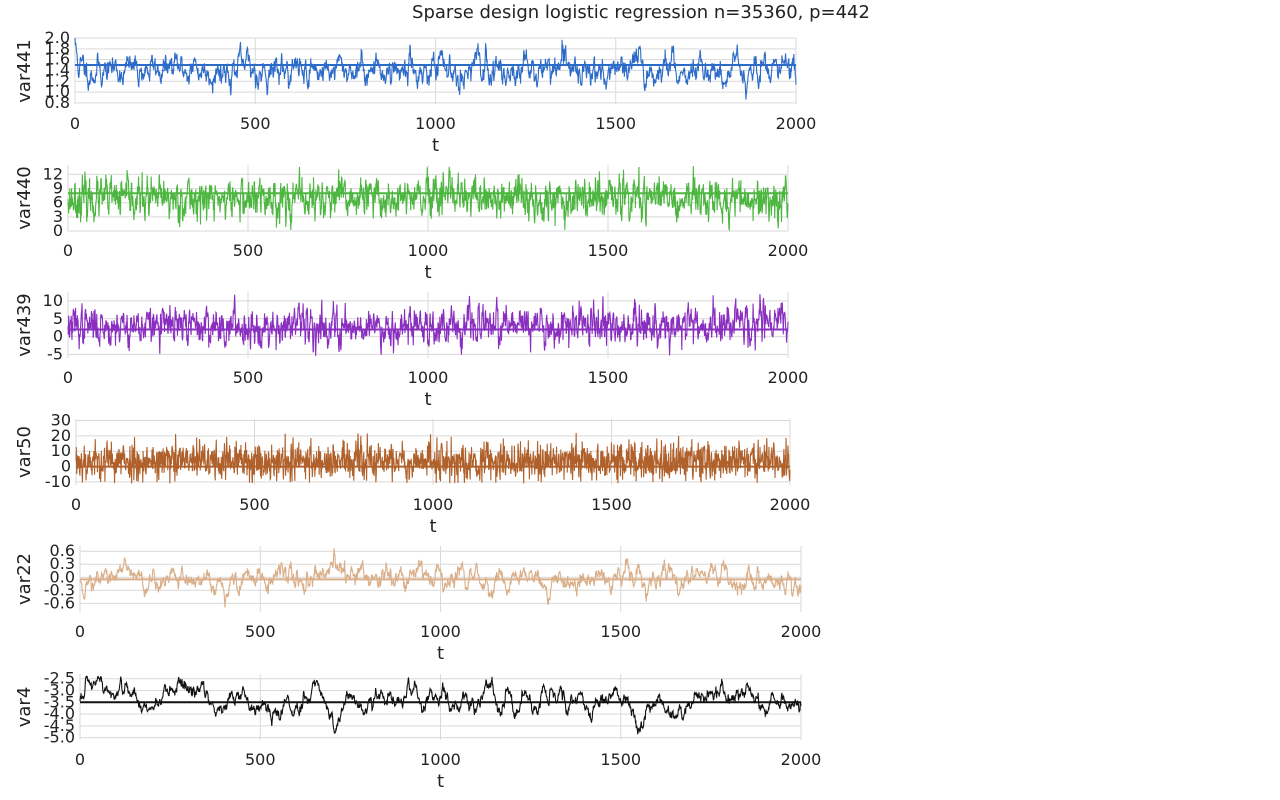 This screenshot has width=1280, height=800. What do you see at coordinates (57, 91) in the screenshot?
I see `y-tick-label: 1.0` at bounding box center [57, 91].